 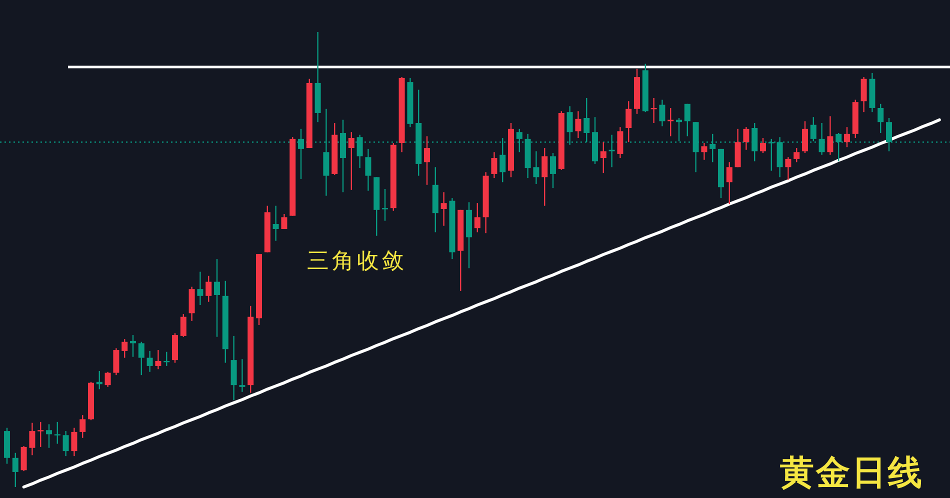 What do you see at coordinates (852, 473) in the screenshot?
I see `text: 黄金日线` at bounding box center [852, 473].